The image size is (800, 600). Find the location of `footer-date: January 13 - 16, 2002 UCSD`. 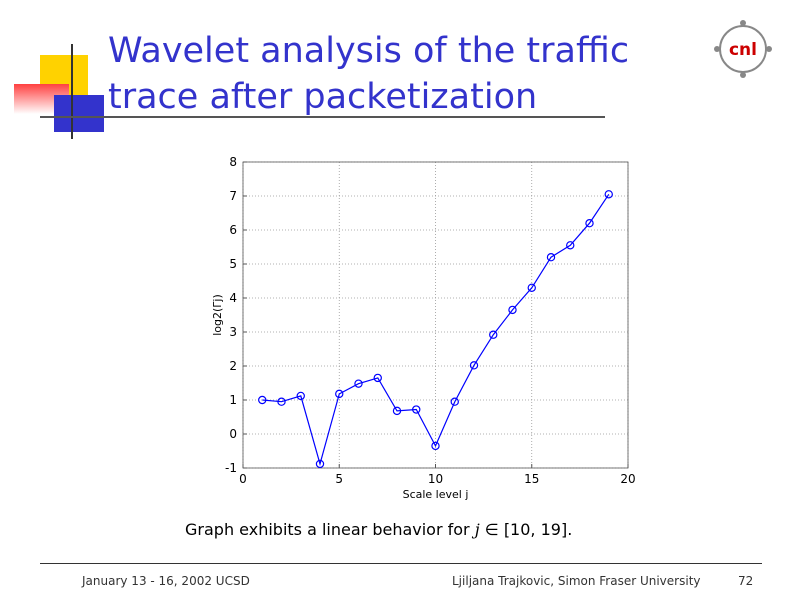

footer-date: January 13 - 16, 2002 UCSD is located at coordinates (166, 581).